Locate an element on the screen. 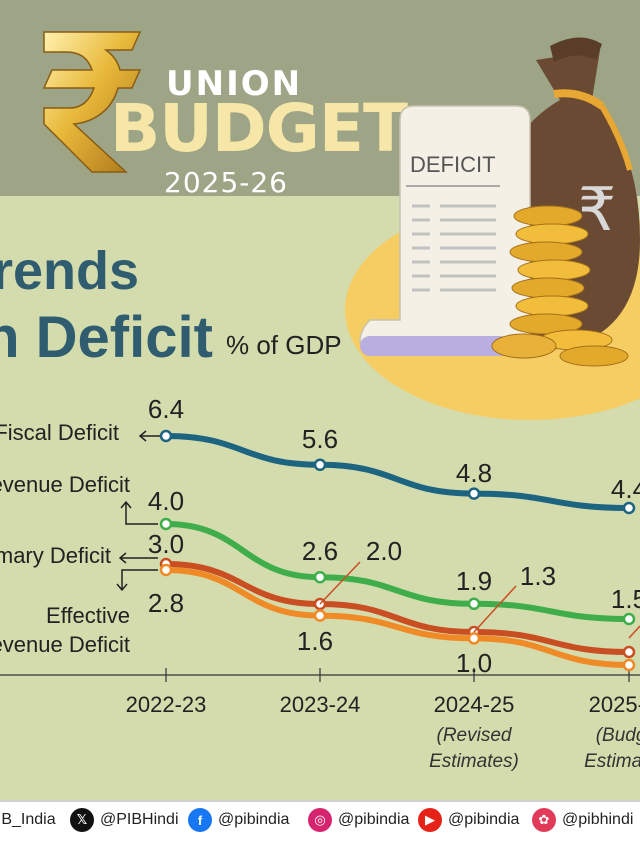 This screenshot has width=640, height=853. data-label: 1.3 is located at coordinates (538, 576).